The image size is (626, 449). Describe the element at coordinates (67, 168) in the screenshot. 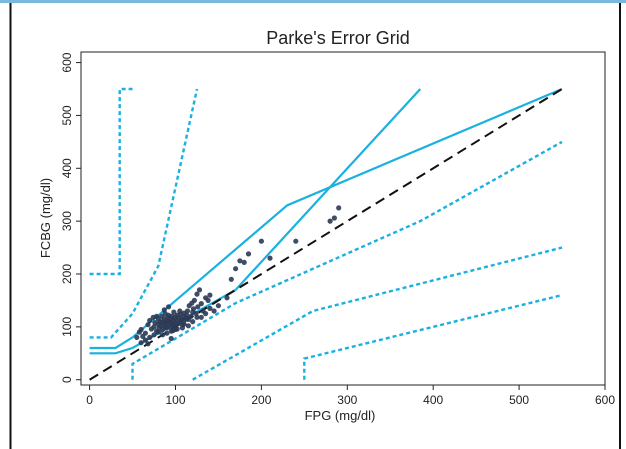

I see `y-tick-label: 400` at that location.